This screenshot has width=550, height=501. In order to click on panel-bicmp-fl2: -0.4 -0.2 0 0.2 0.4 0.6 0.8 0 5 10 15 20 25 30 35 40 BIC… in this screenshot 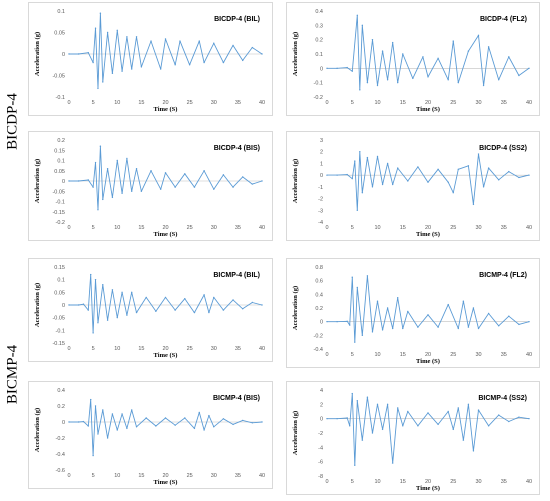, I will do `click(413, 313)`.